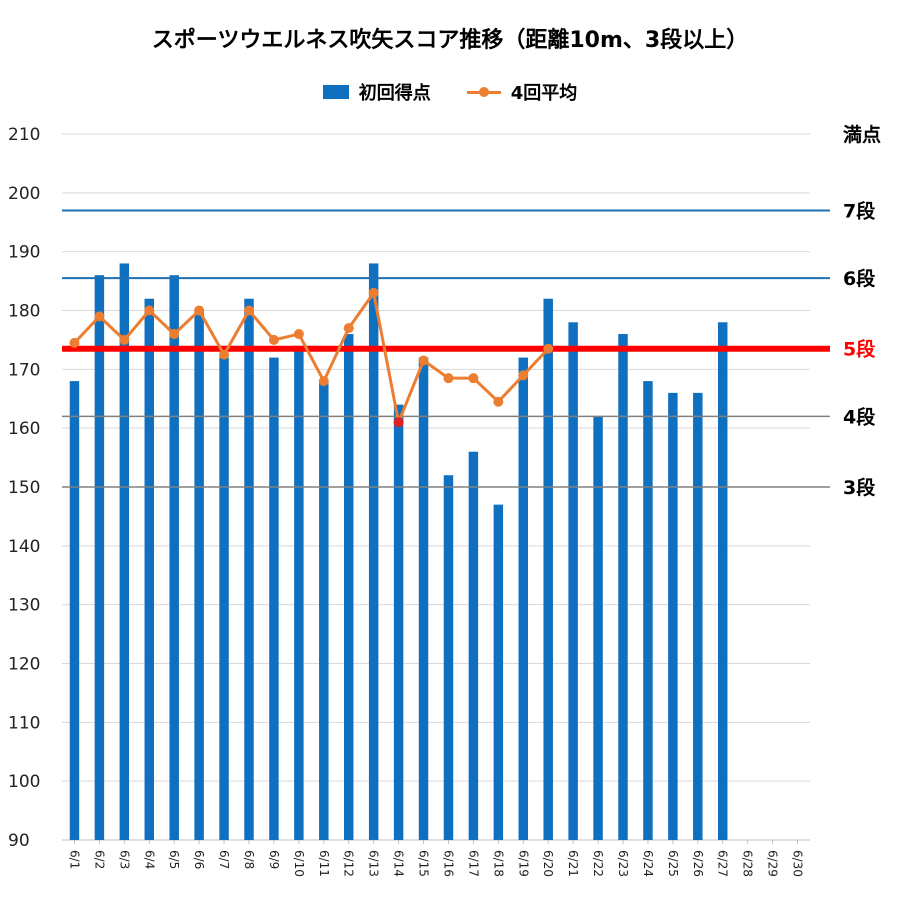  I want to click on legend-swatch-bar, so click(335, 92).